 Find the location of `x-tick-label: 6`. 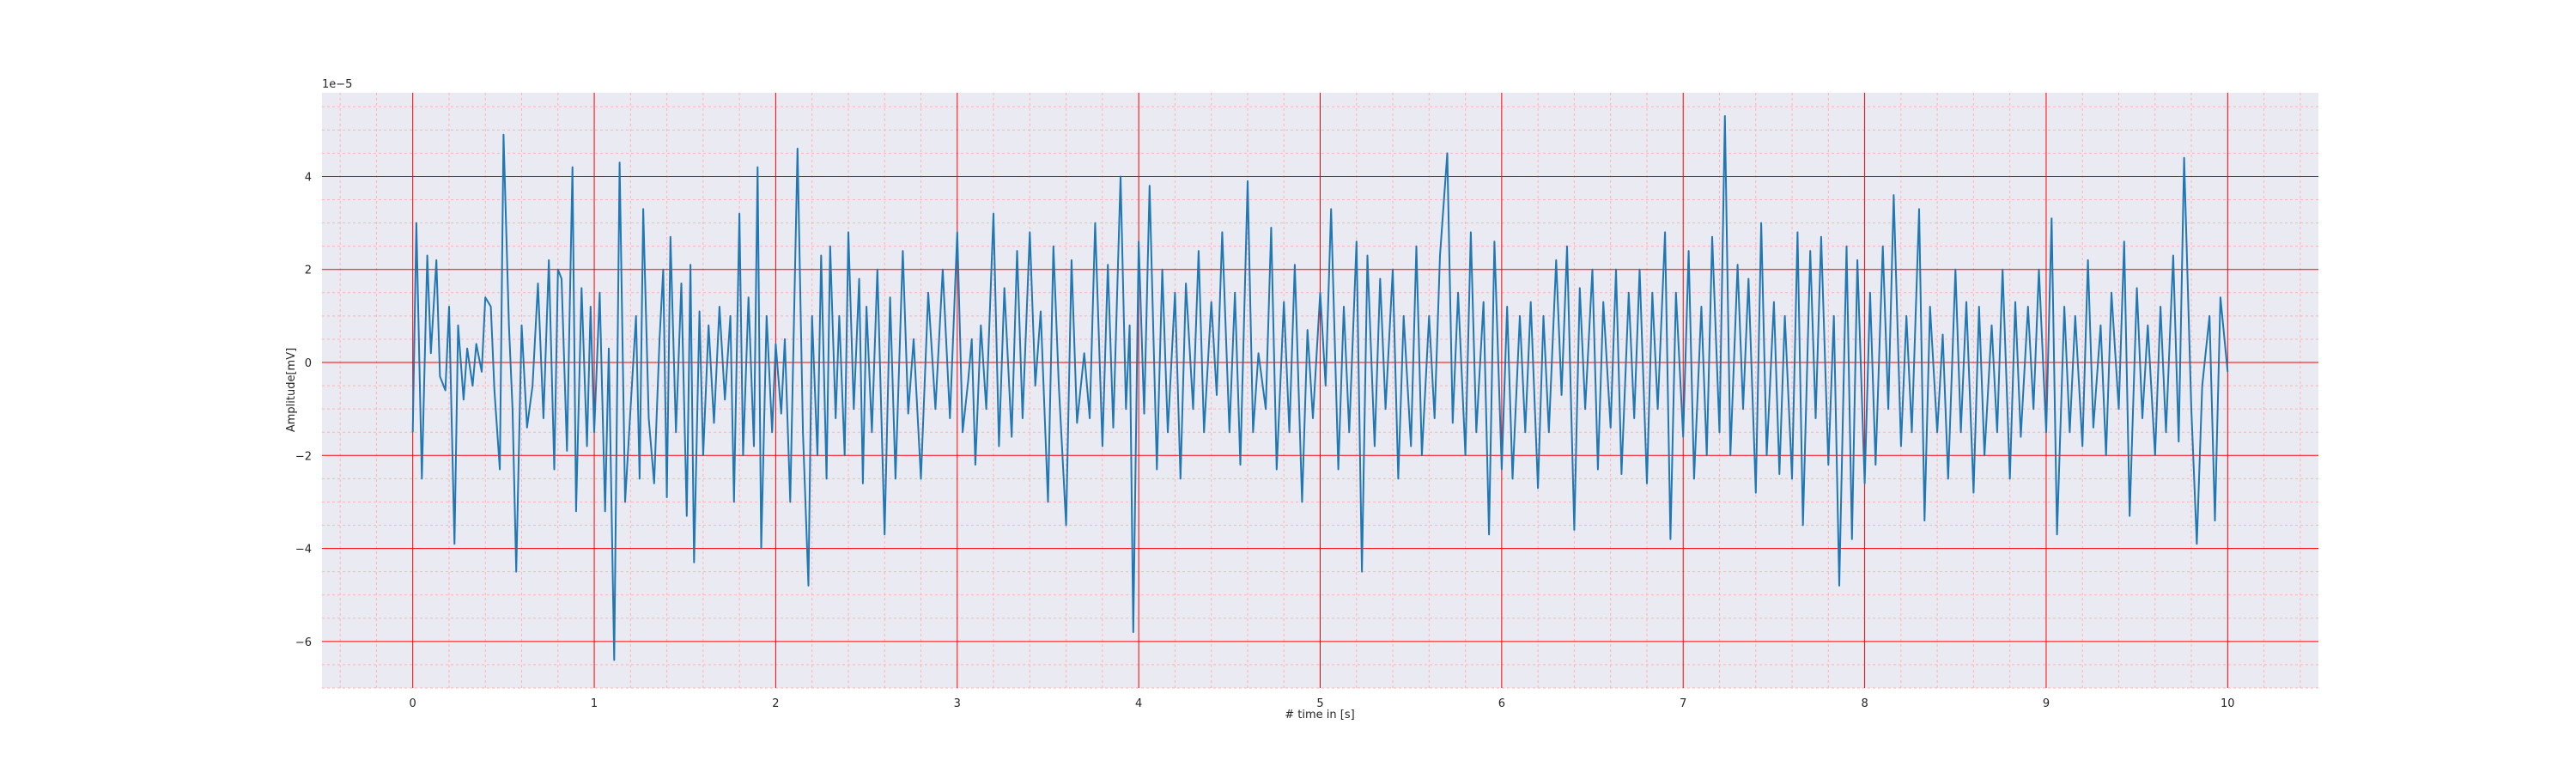

x-tick-label: 6 is located at coordinates (1502, 703).